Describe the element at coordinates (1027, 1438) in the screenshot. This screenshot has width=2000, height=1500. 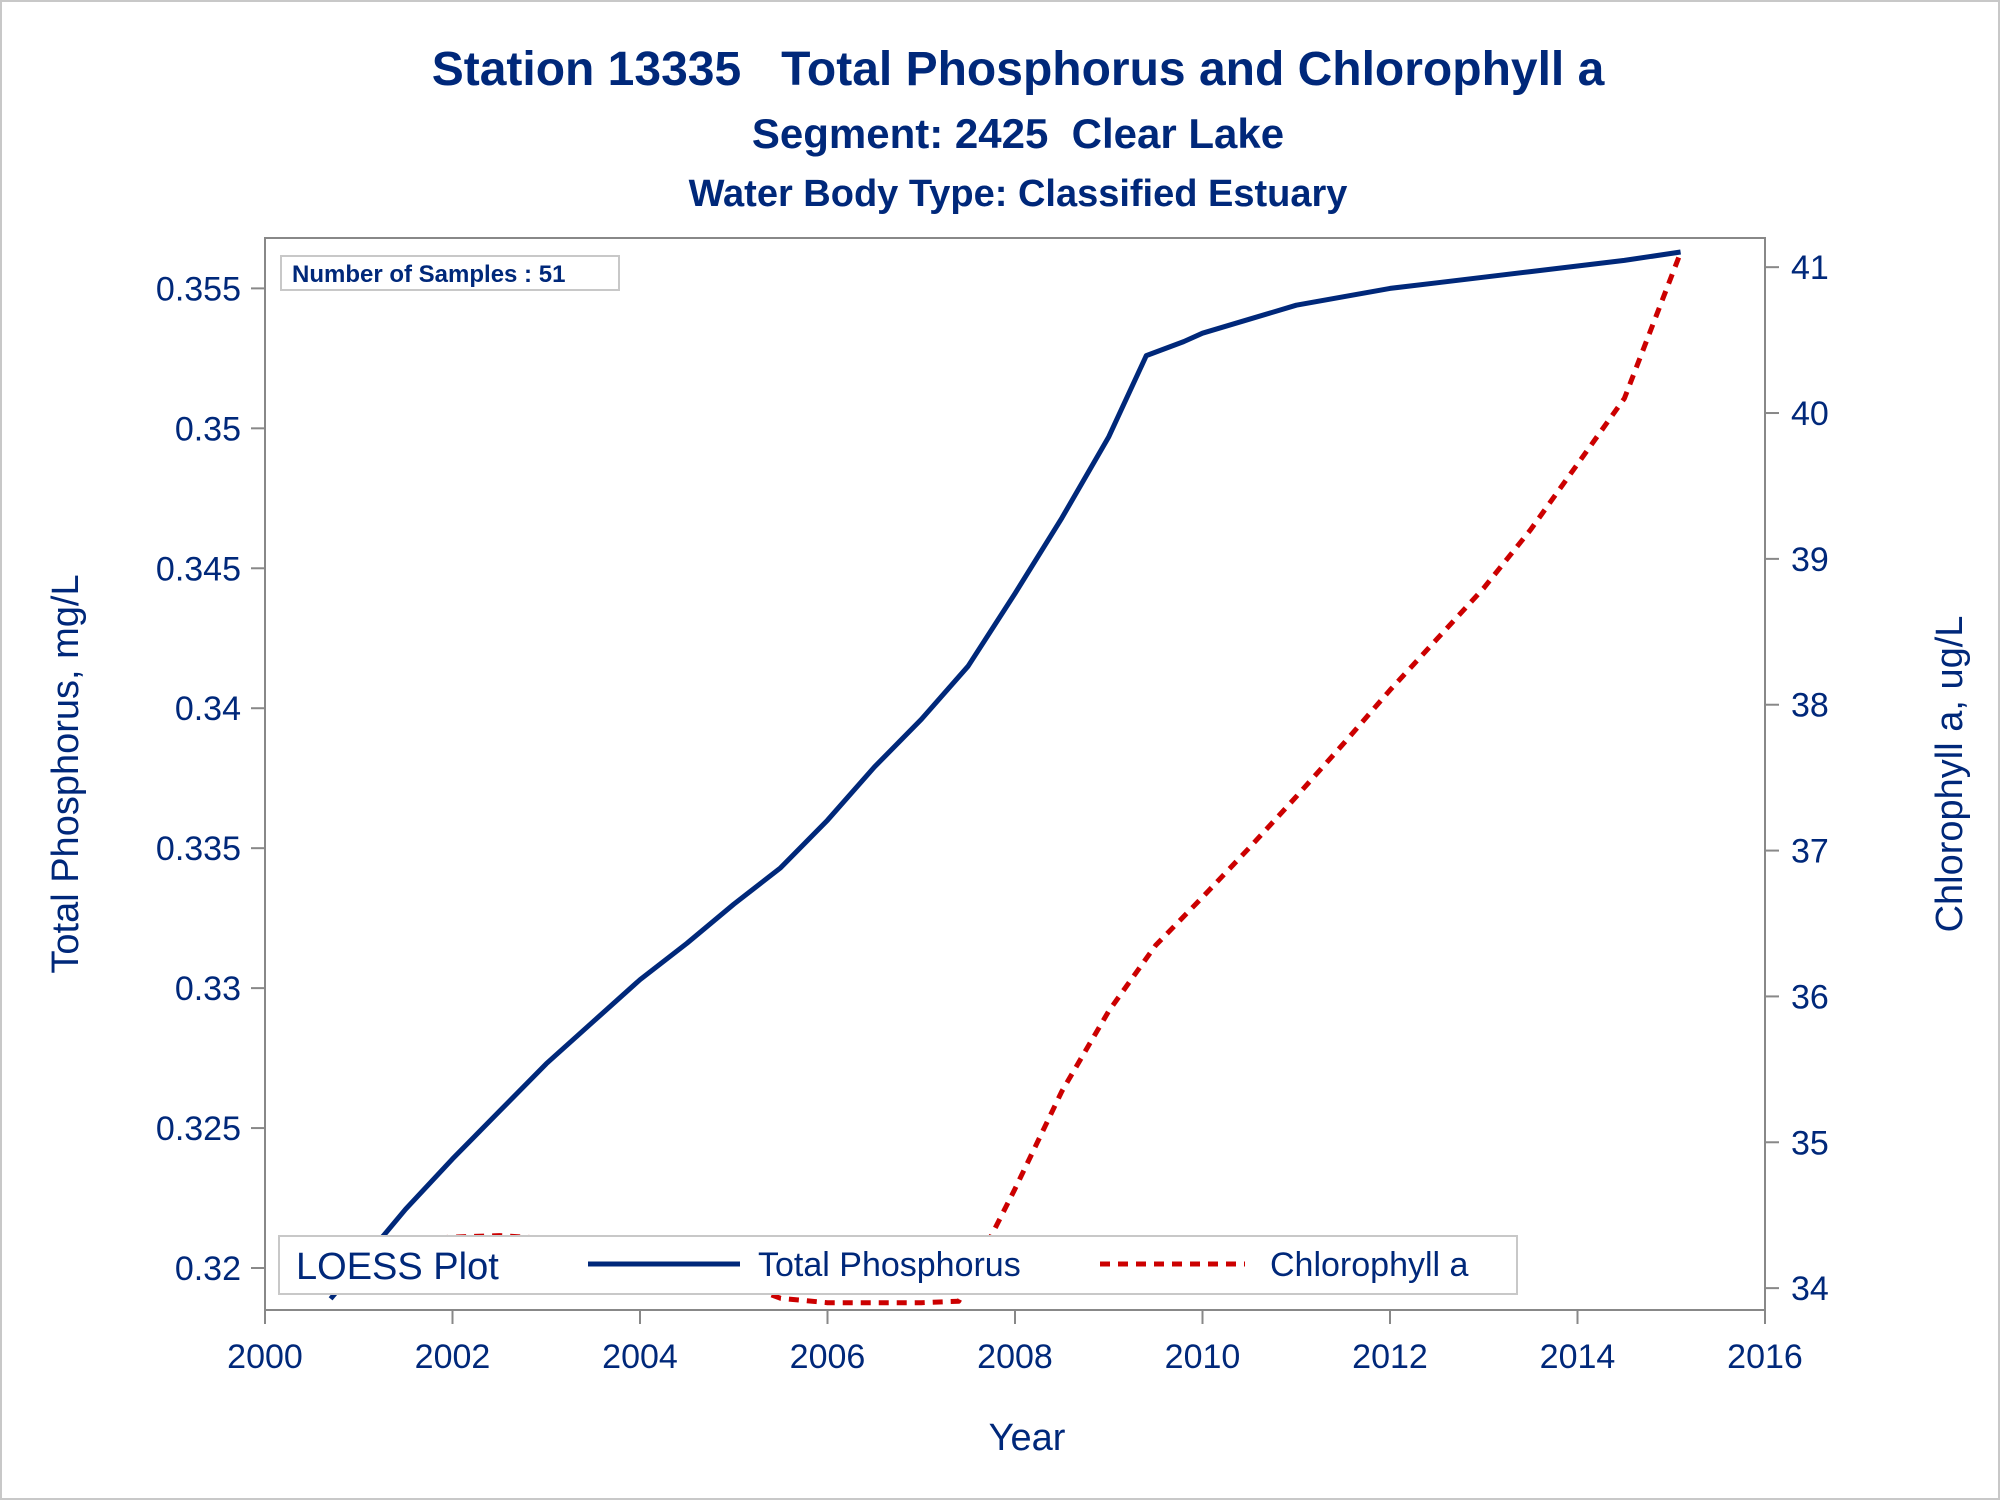
I see `x-axis-label: Year` at that location.